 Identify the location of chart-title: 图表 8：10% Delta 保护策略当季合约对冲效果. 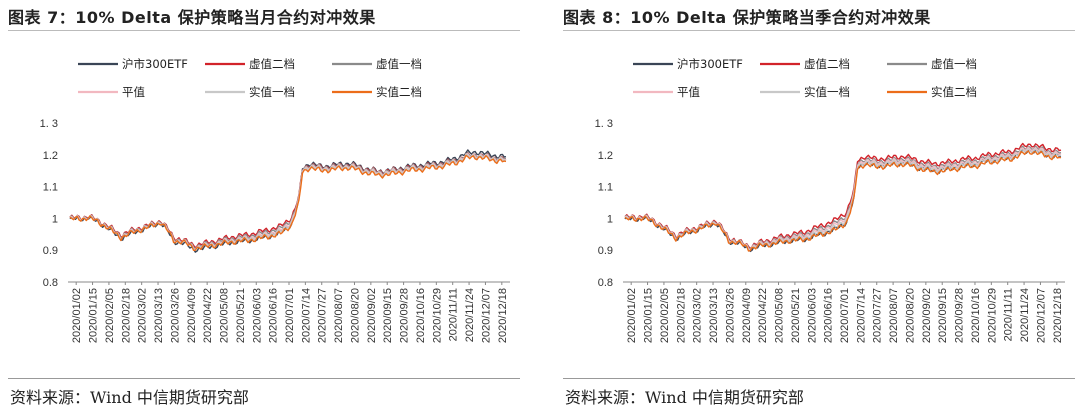
(747, 17).